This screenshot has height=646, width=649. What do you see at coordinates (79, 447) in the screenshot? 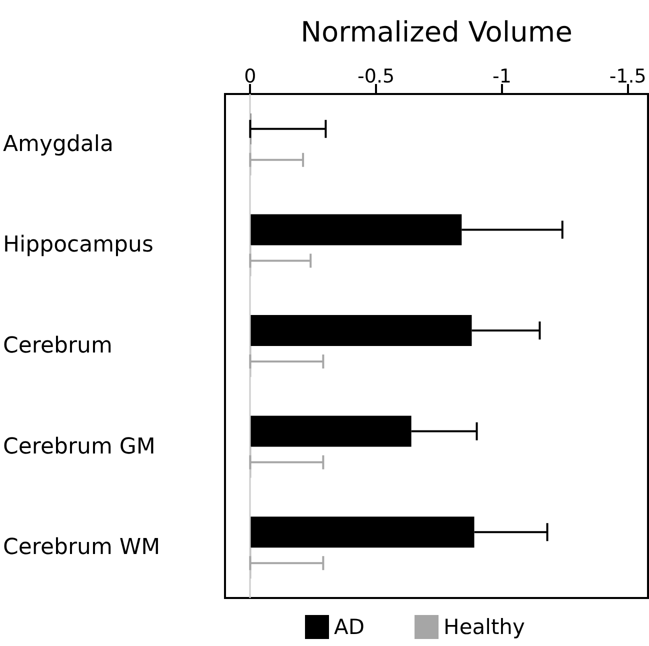
I see `y-tick-label: Cerebrum GM` at bounding box center [79, 447].